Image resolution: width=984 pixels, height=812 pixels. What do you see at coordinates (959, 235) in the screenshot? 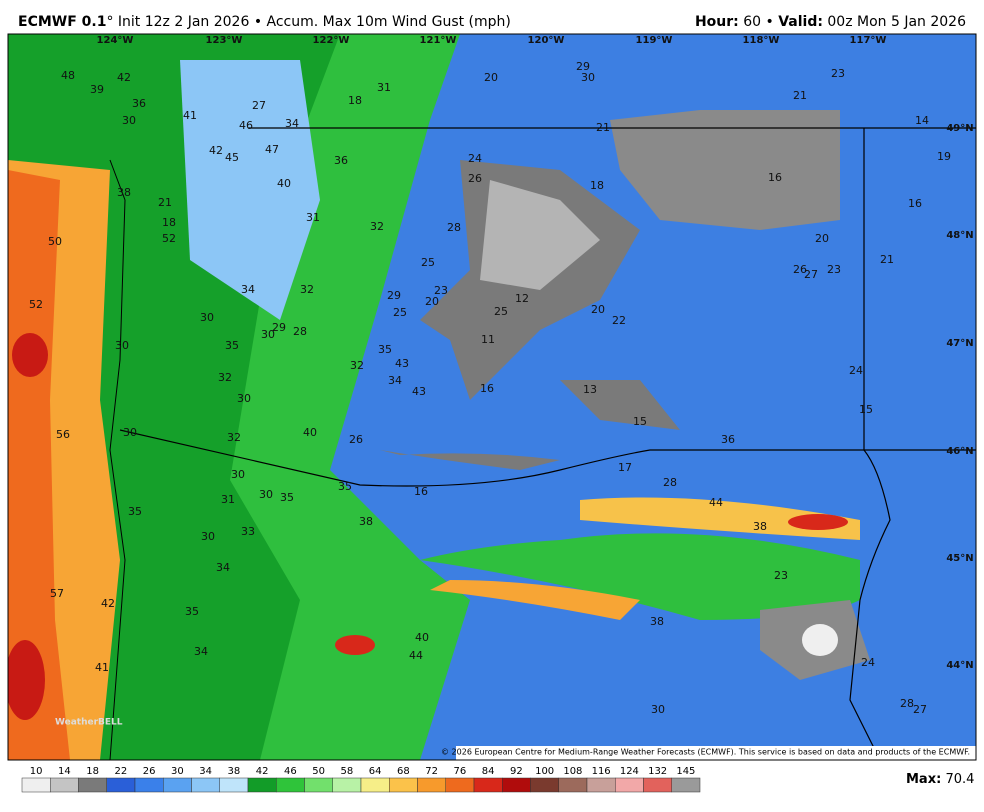
I see `latitude-label: 48°N` at bounding box center [959, 235].